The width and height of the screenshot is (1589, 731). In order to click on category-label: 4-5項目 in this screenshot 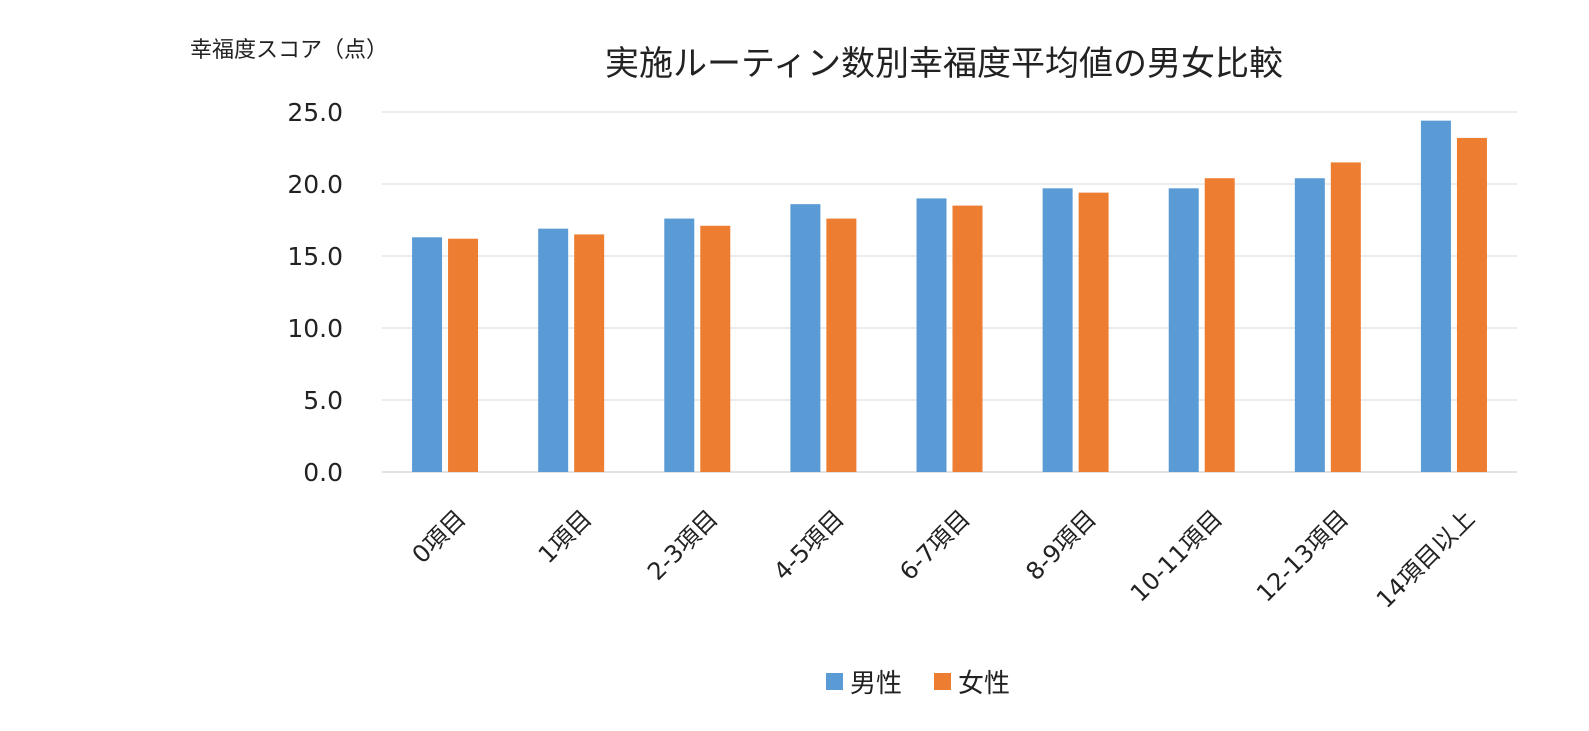, I will do `click(808, 544)`.